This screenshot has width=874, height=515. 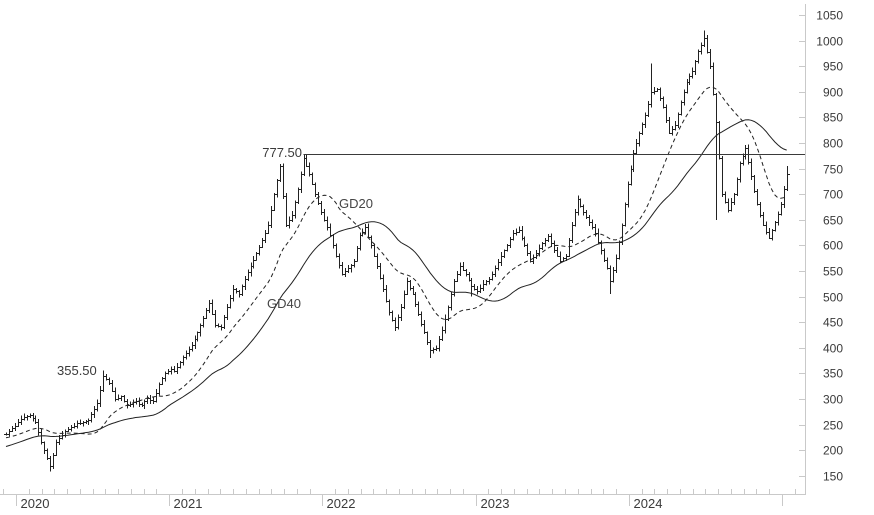 I want to click on y-tick-label: 400, so click(x=833, y=349).